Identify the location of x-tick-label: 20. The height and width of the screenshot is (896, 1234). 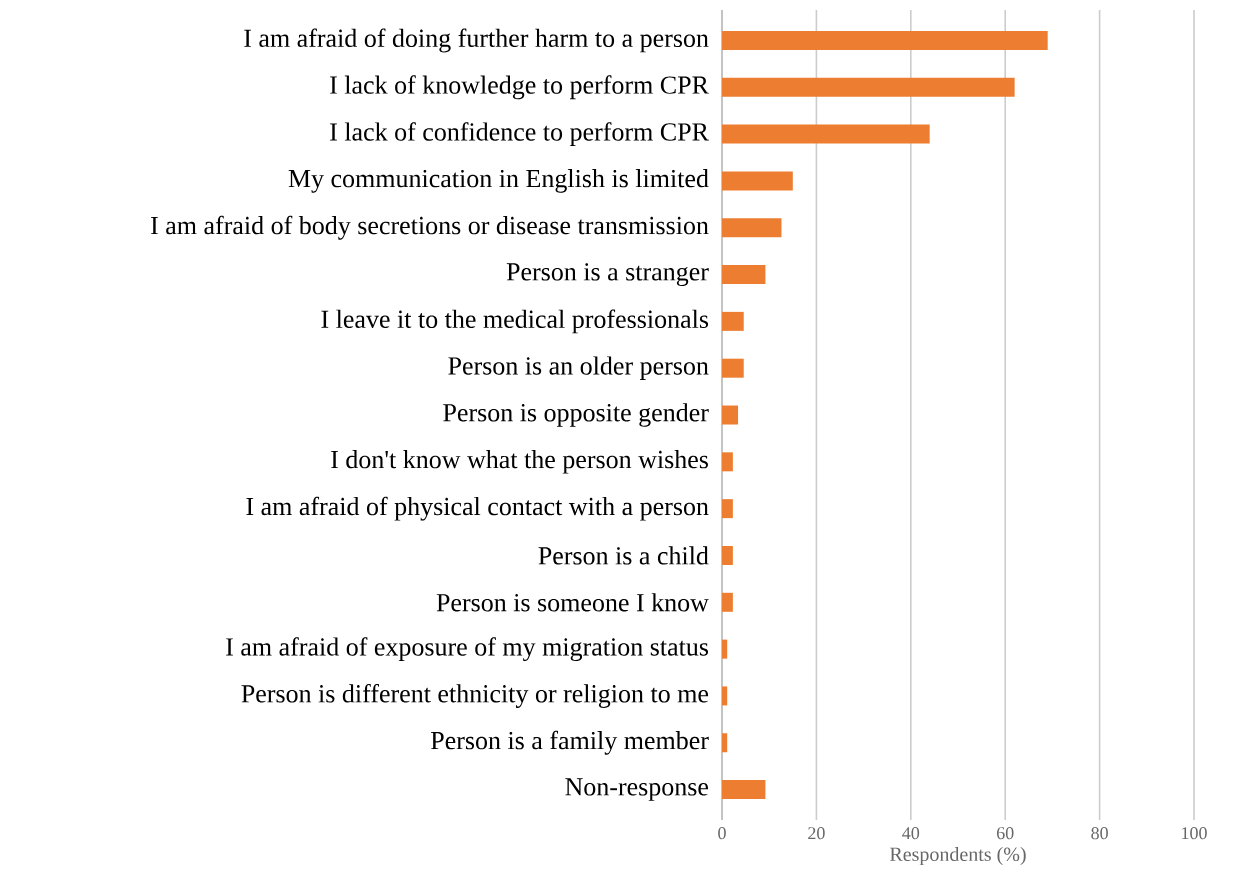
(816, 833).